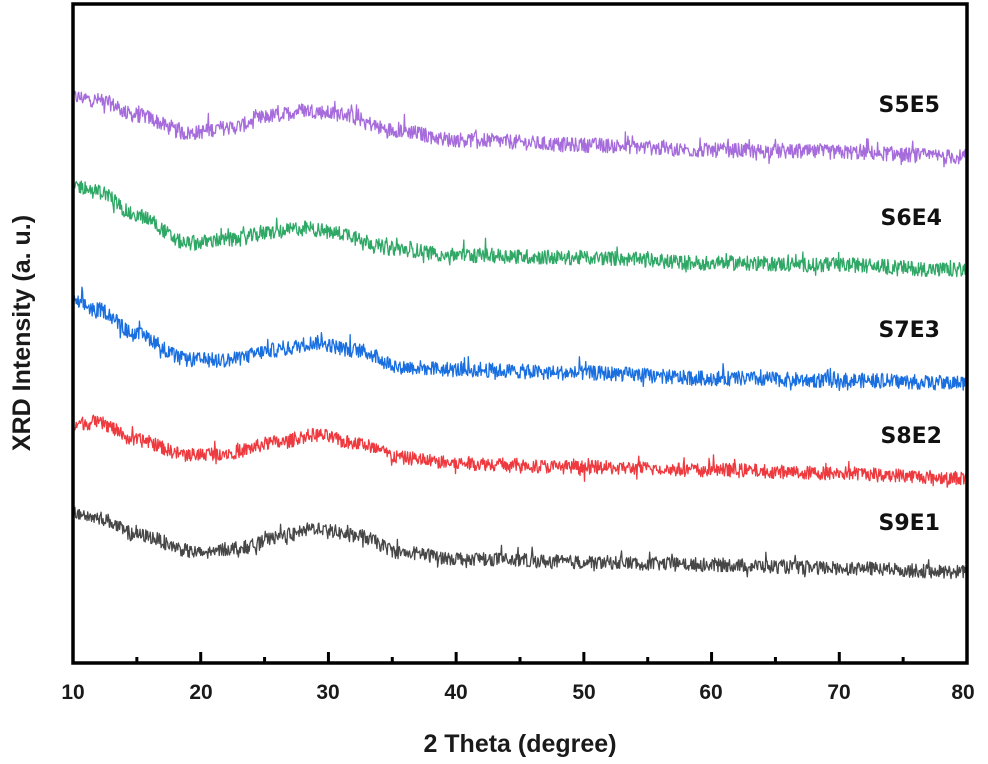 This screenshot has height=764, width=988. I want to click on x-tick-label-30: 30, so click(327, 692).